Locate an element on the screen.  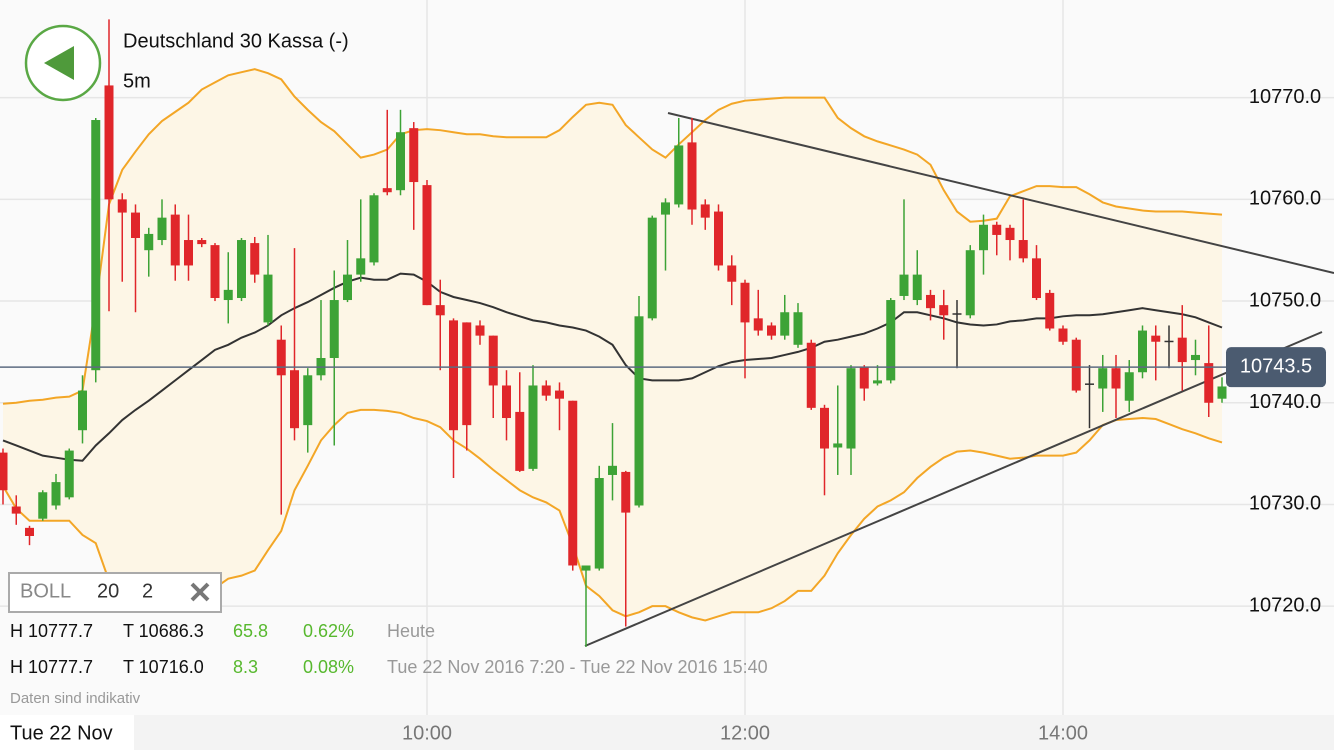
y-tick-label: 10750.0 is located at coordinates (1285, 300).